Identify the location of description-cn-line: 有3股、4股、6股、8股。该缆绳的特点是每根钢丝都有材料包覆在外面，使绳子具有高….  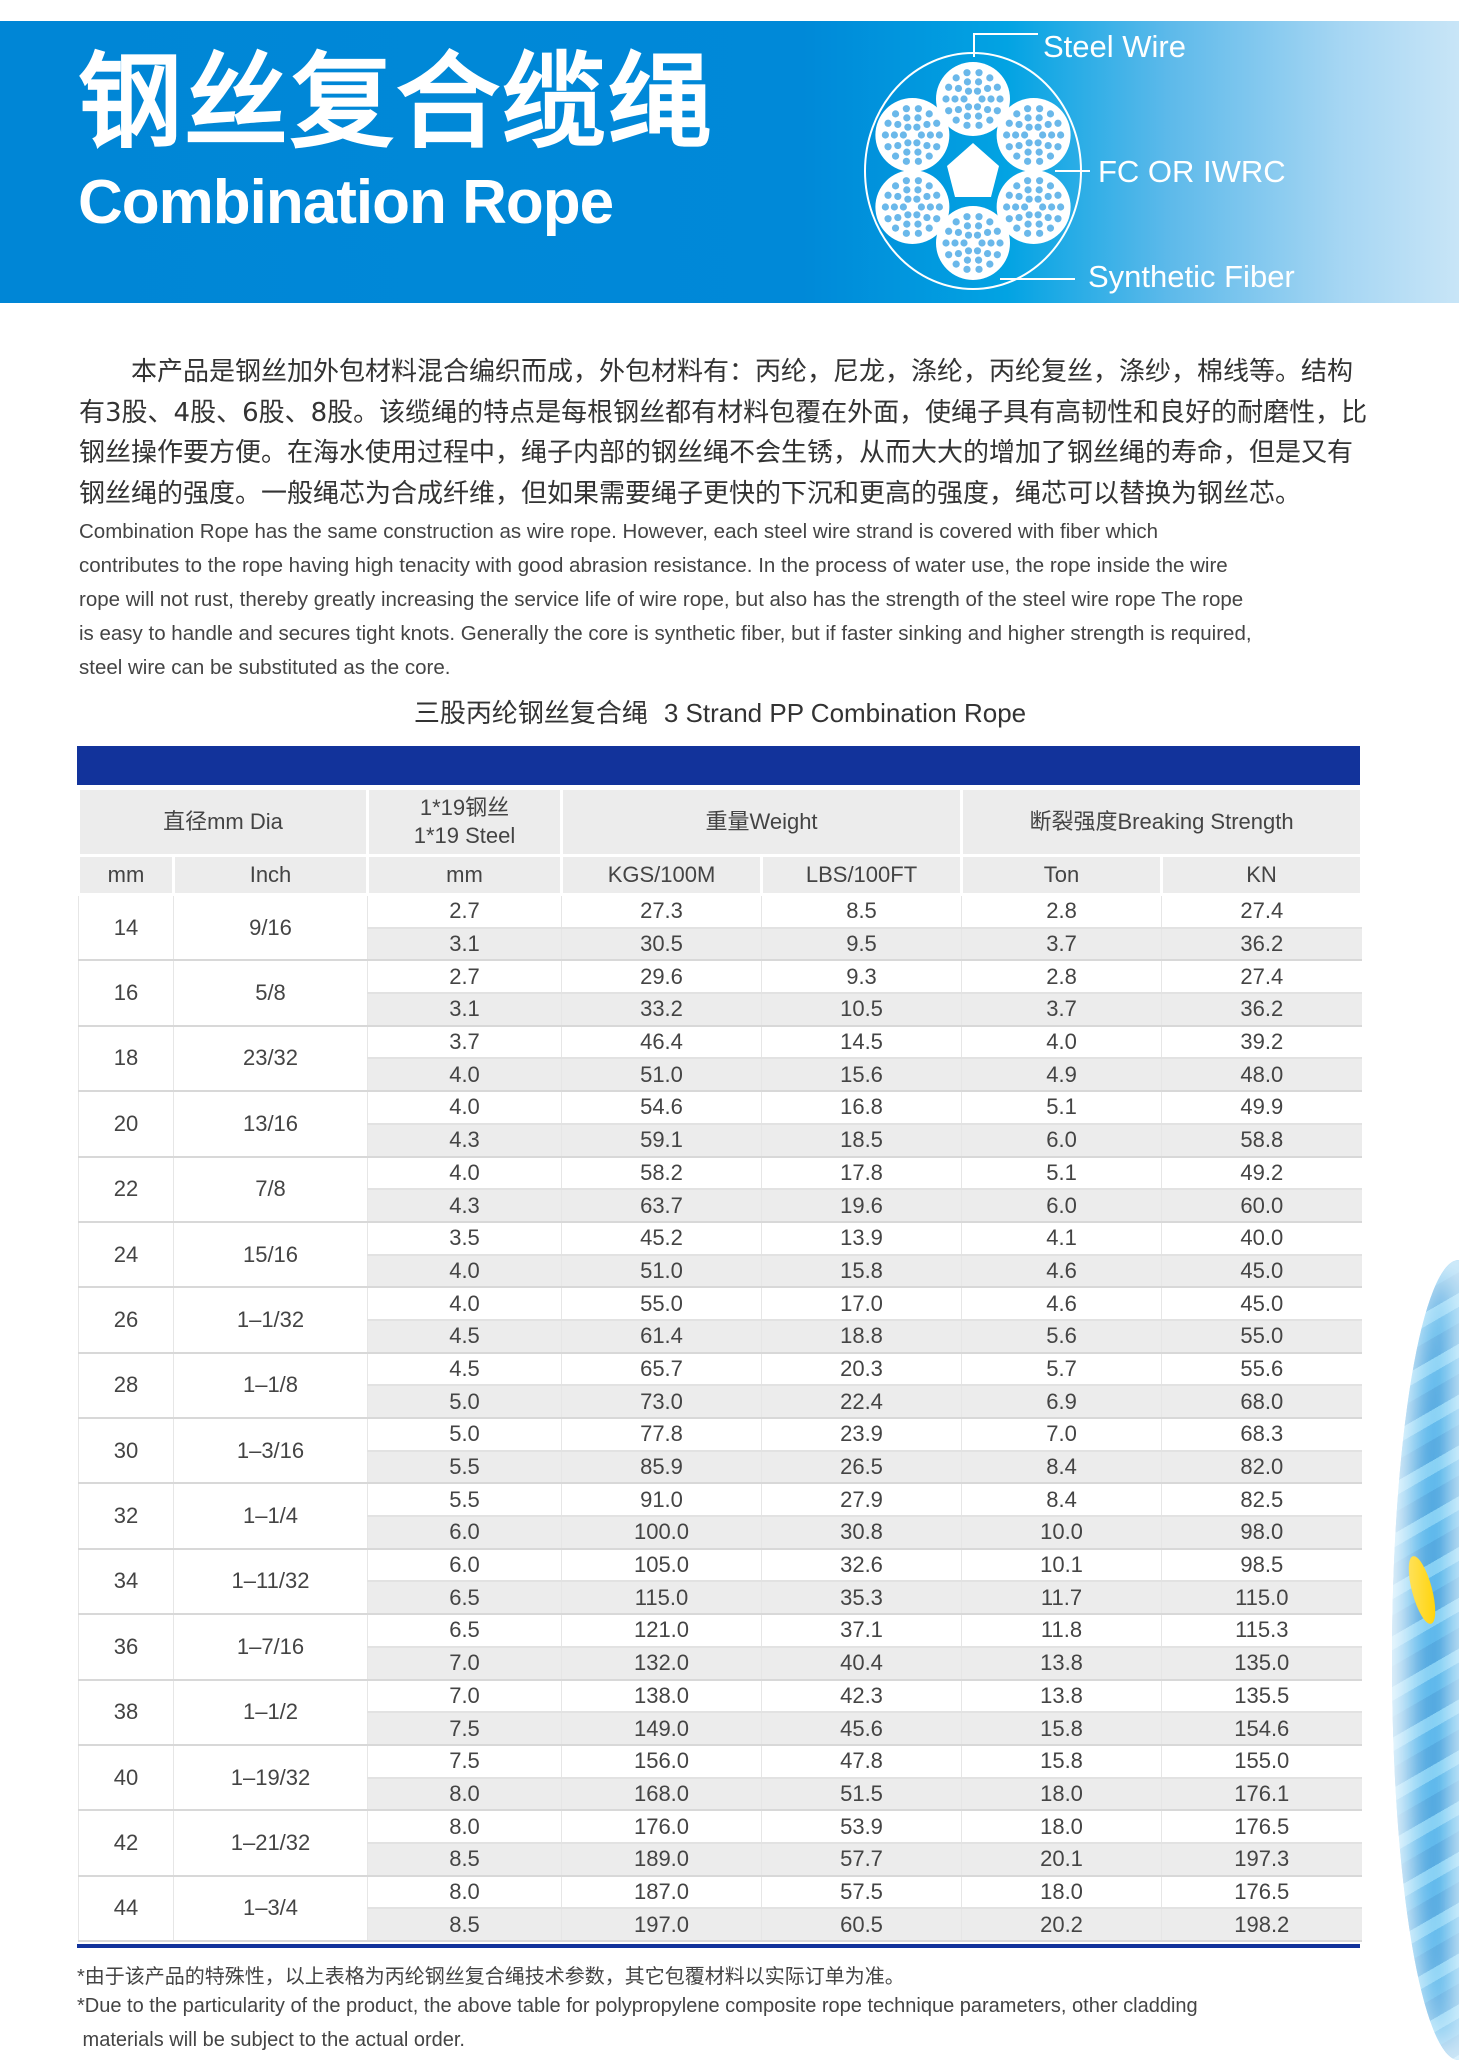
(723, 412).